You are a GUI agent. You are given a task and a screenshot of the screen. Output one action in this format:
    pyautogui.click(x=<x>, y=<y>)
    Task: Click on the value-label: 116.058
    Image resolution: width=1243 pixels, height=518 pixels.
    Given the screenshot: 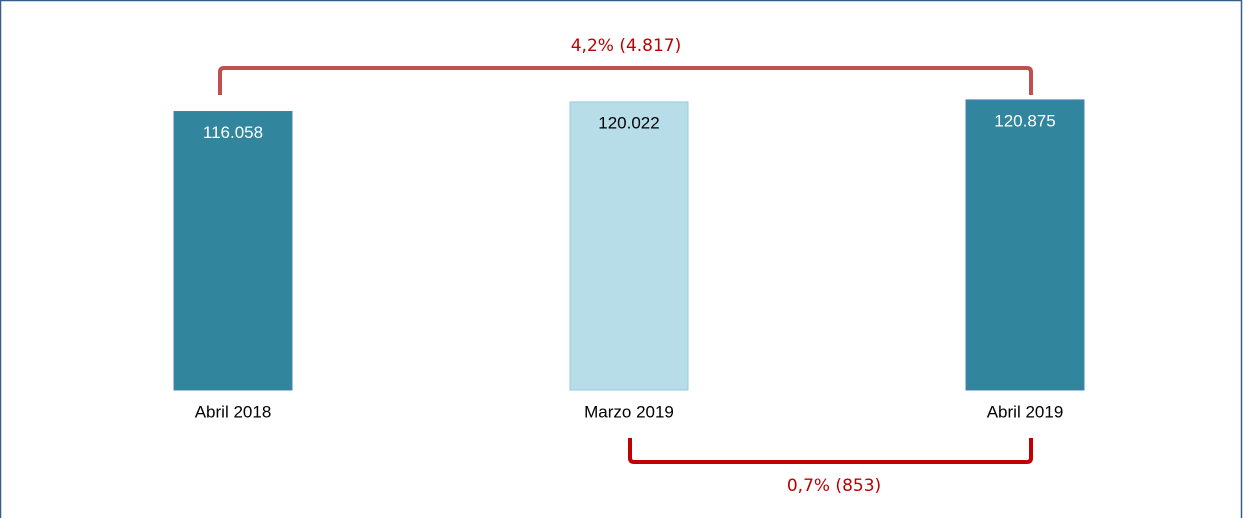 What is the action you would take?
    pyautogui.click(x=233, y=132)
    